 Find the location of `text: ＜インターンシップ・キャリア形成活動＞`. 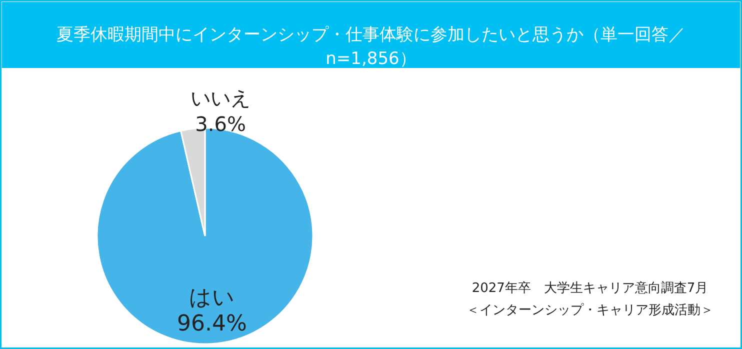

text: ＜インターンシップ・キャリア形成活動＞ is located at coordinates (590, 310).